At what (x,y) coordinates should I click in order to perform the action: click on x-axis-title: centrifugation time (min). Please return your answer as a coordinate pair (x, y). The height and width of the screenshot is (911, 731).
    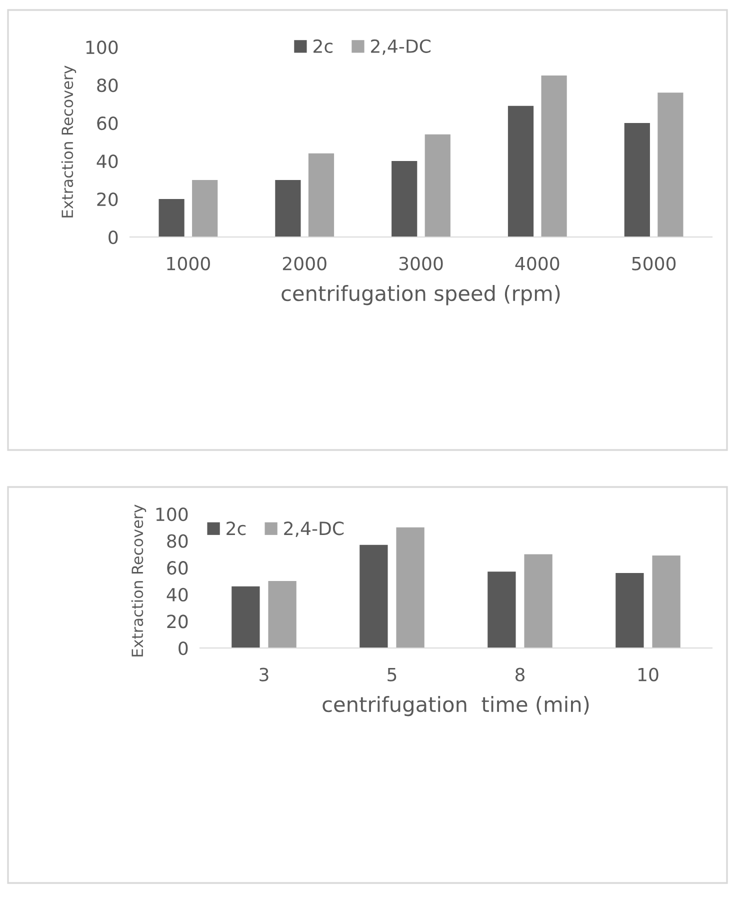
    Looking at the image, I should click on (455, 706).